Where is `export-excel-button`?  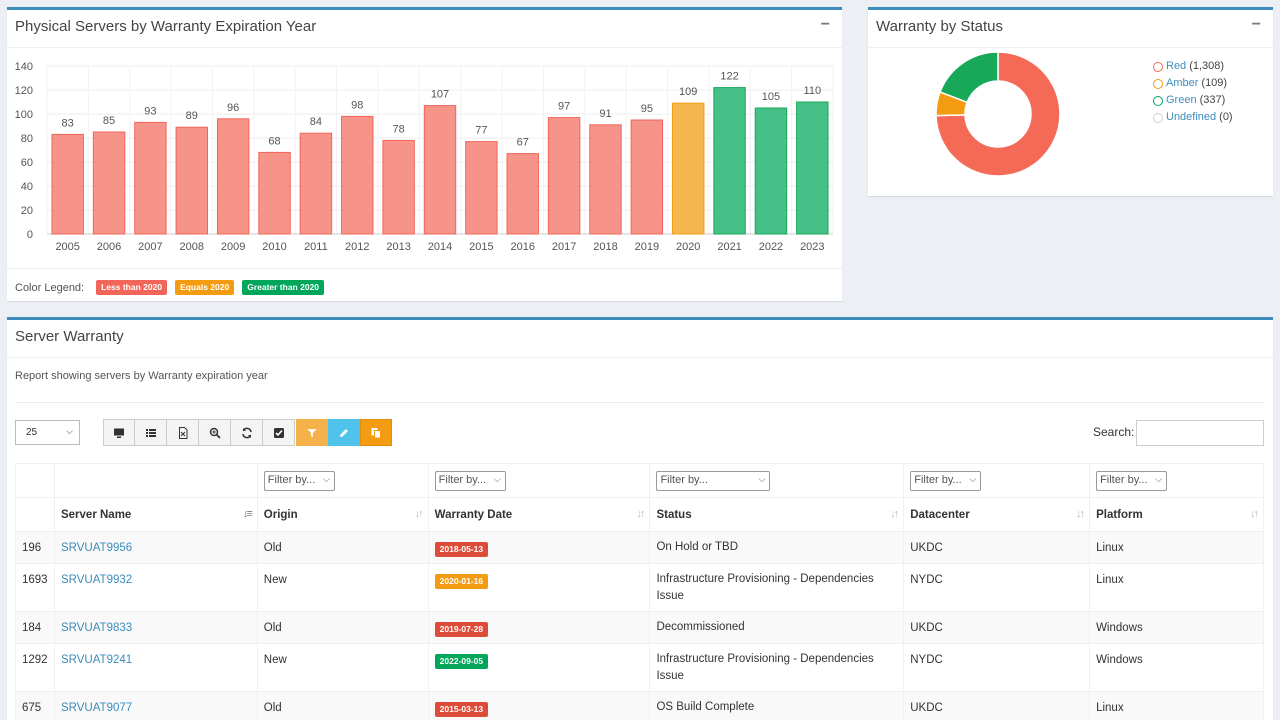 export-excel-button is located at coordinates (183, 432).